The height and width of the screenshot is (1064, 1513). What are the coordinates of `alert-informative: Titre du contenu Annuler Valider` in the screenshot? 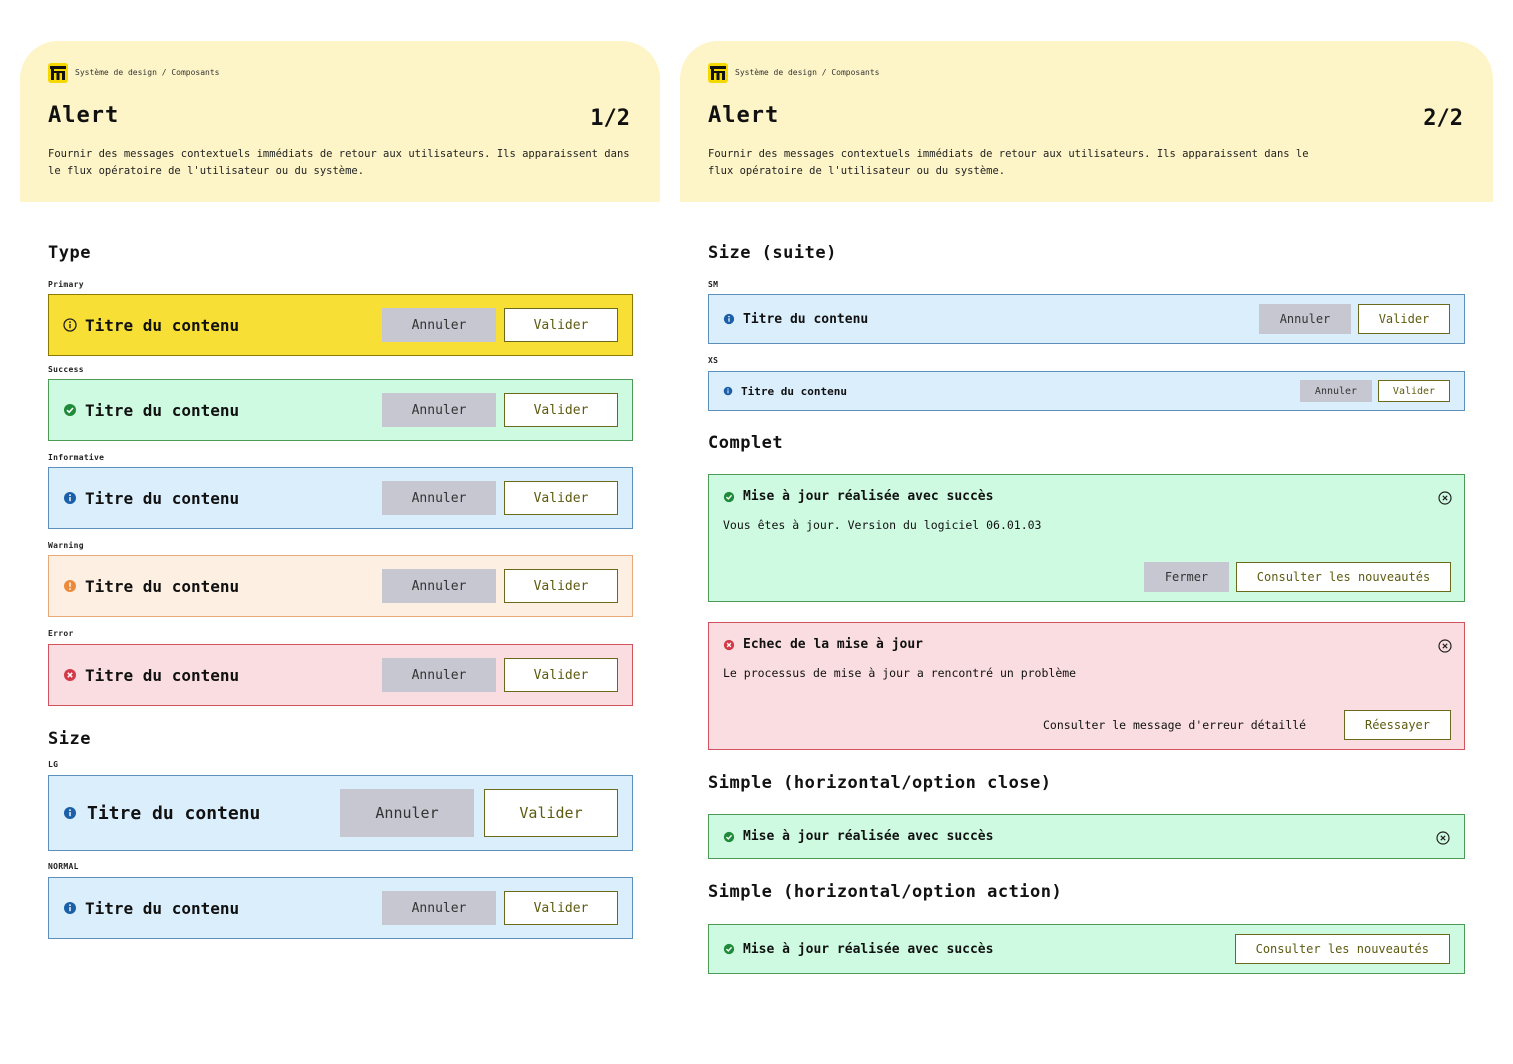 It's located at (340, 498).